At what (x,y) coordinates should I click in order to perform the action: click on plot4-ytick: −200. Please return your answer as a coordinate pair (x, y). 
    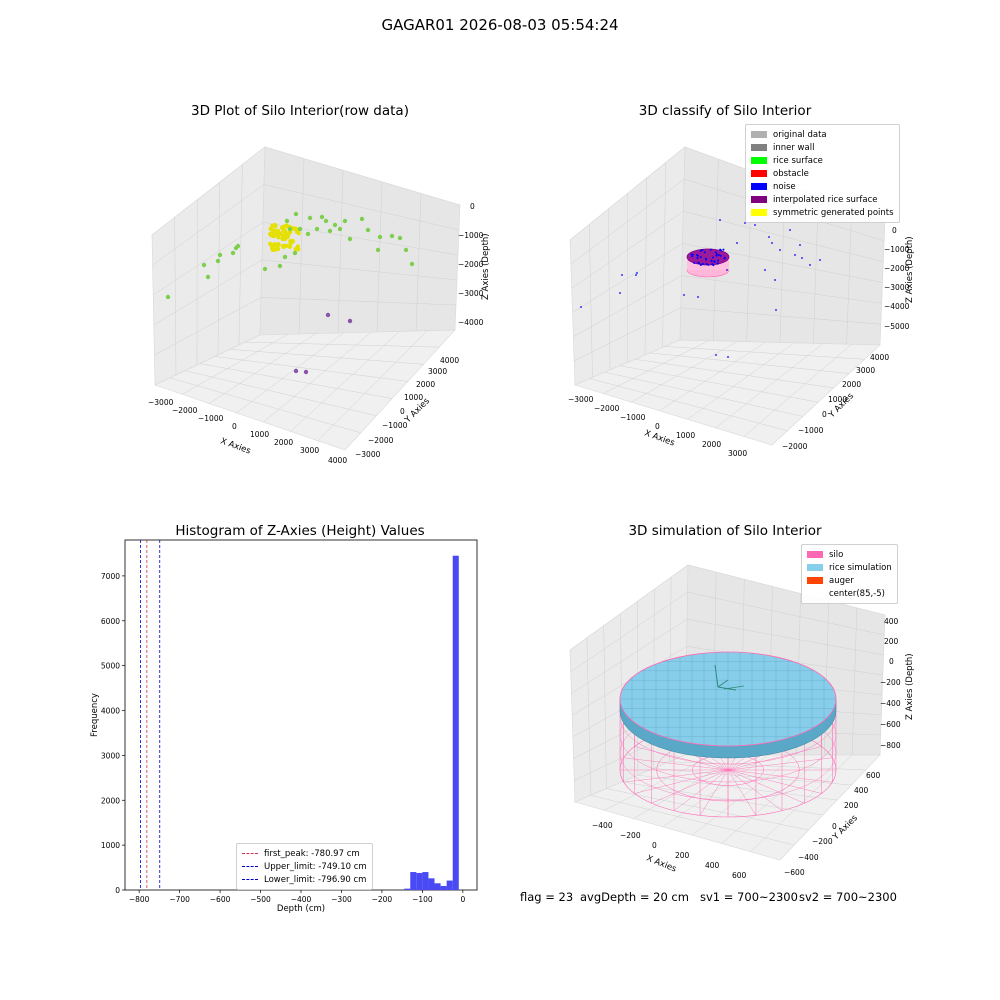
    Looking at the image, I should click on (822, 841).